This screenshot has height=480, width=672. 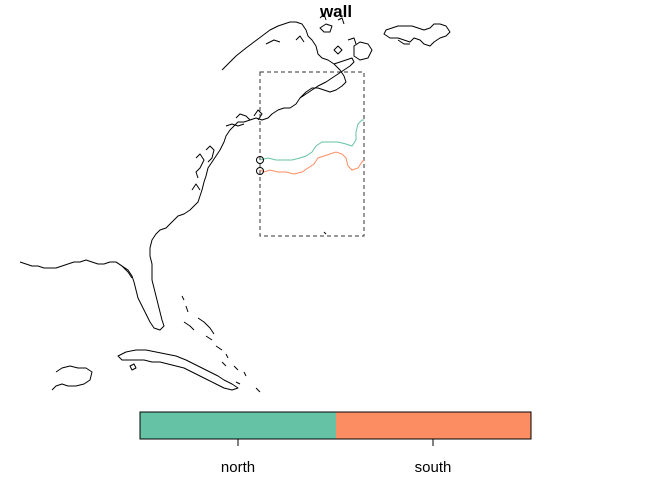 I want to click on nova-scotia, so click(x=327, y=78).